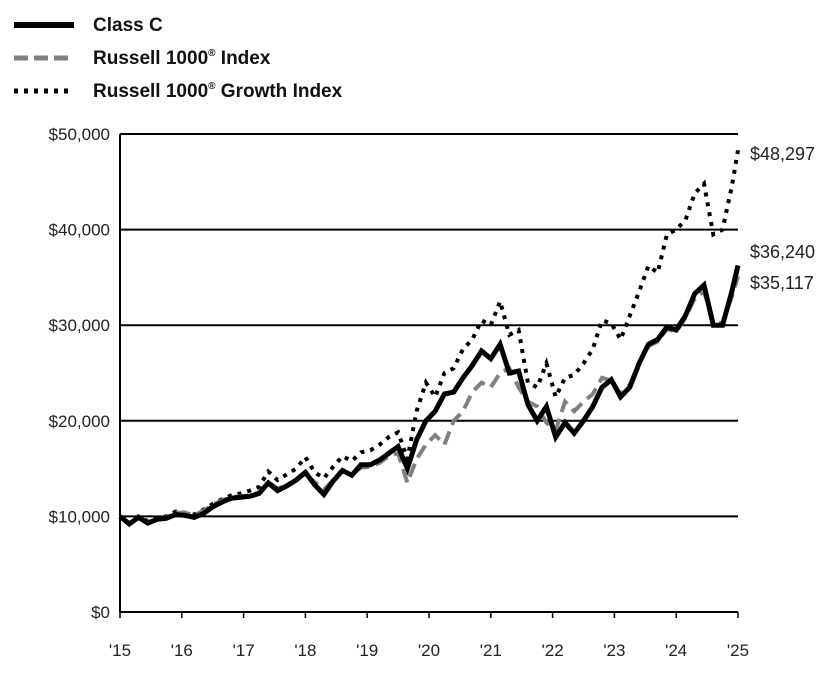  I want to click on legend-label: Russell 1000® Growth Index, so click(218, 91).